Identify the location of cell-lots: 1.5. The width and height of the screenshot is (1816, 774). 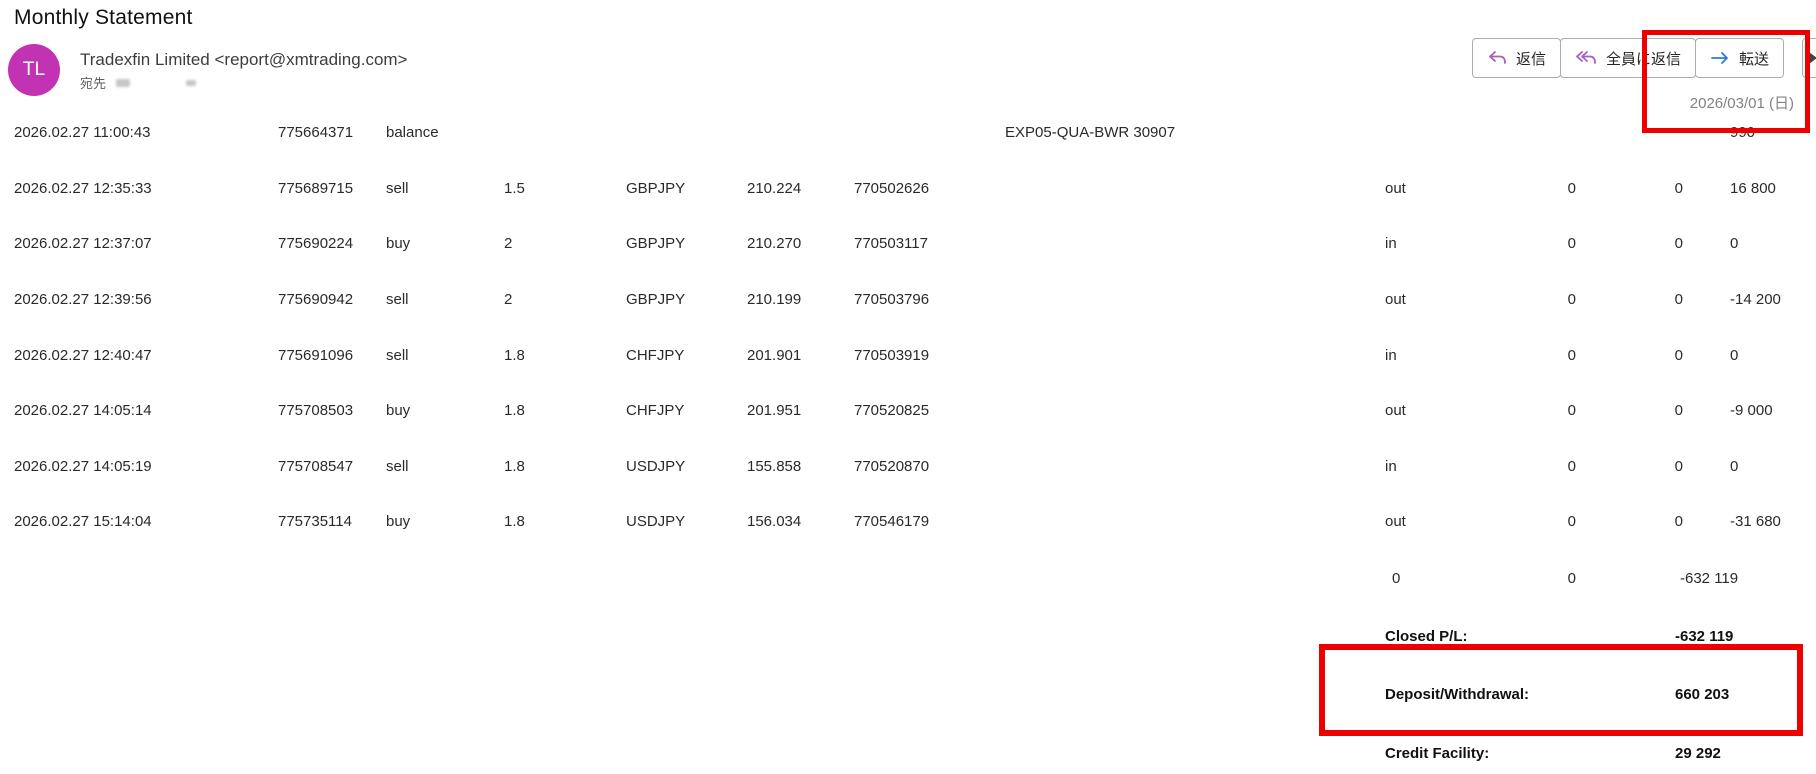
(514, 188).